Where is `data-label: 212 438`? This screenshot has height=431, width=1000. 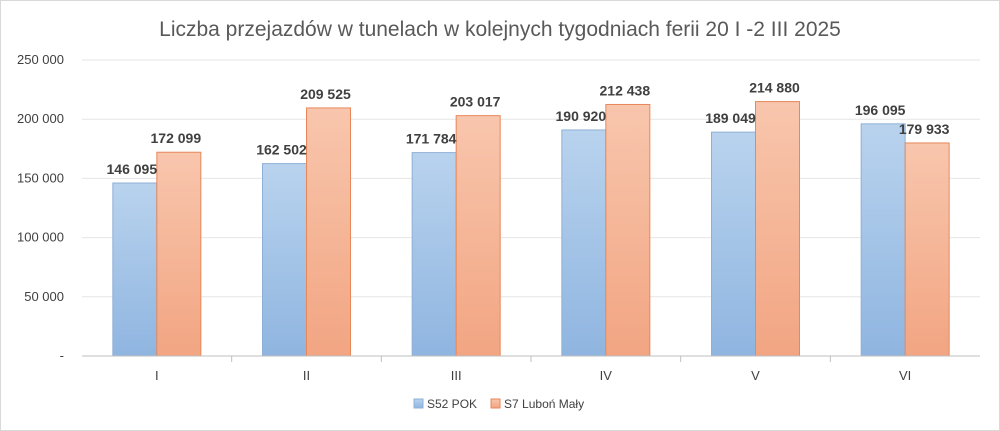
data-label: 212 438 is located at coordinates (625, 90).